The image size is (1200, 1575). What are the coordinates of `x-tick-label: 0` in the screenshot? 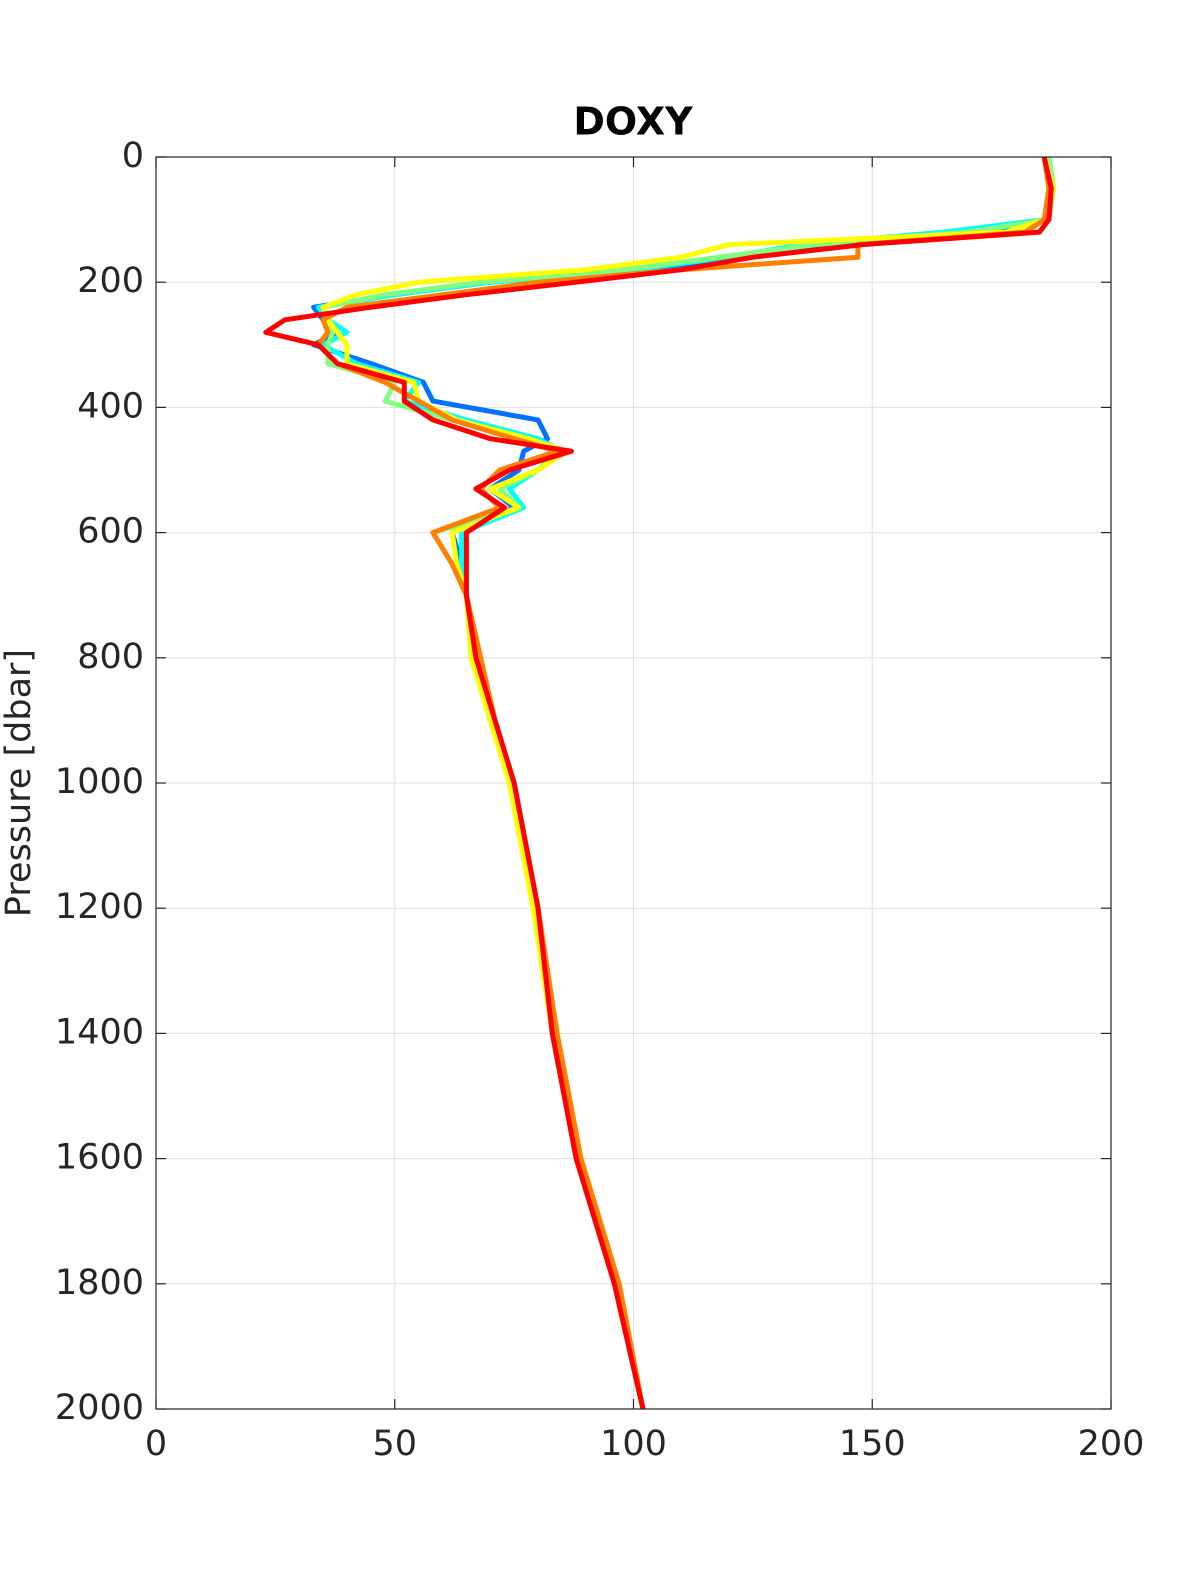 It's located at (156, 1444).